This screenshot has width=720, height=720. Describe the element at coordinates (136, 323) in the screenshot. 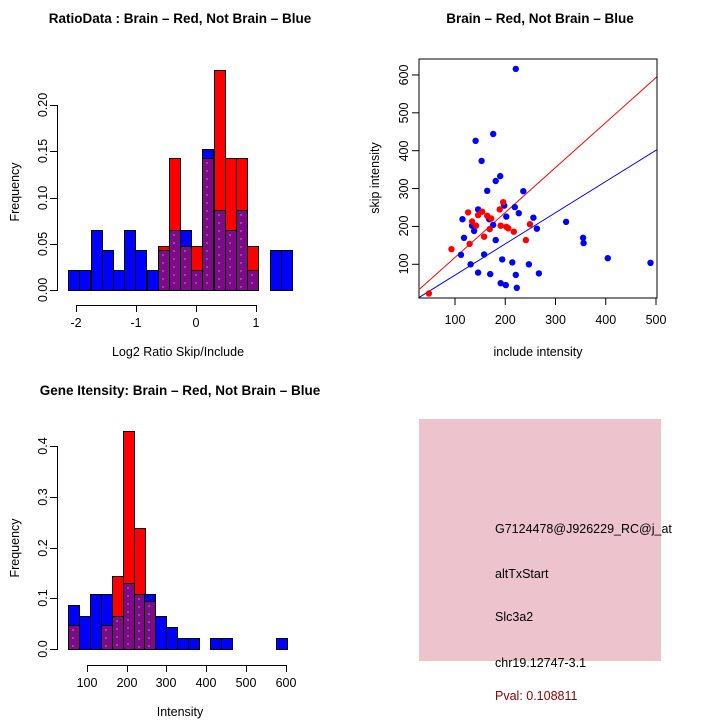

I see `x-tick-label: -1` at that location.